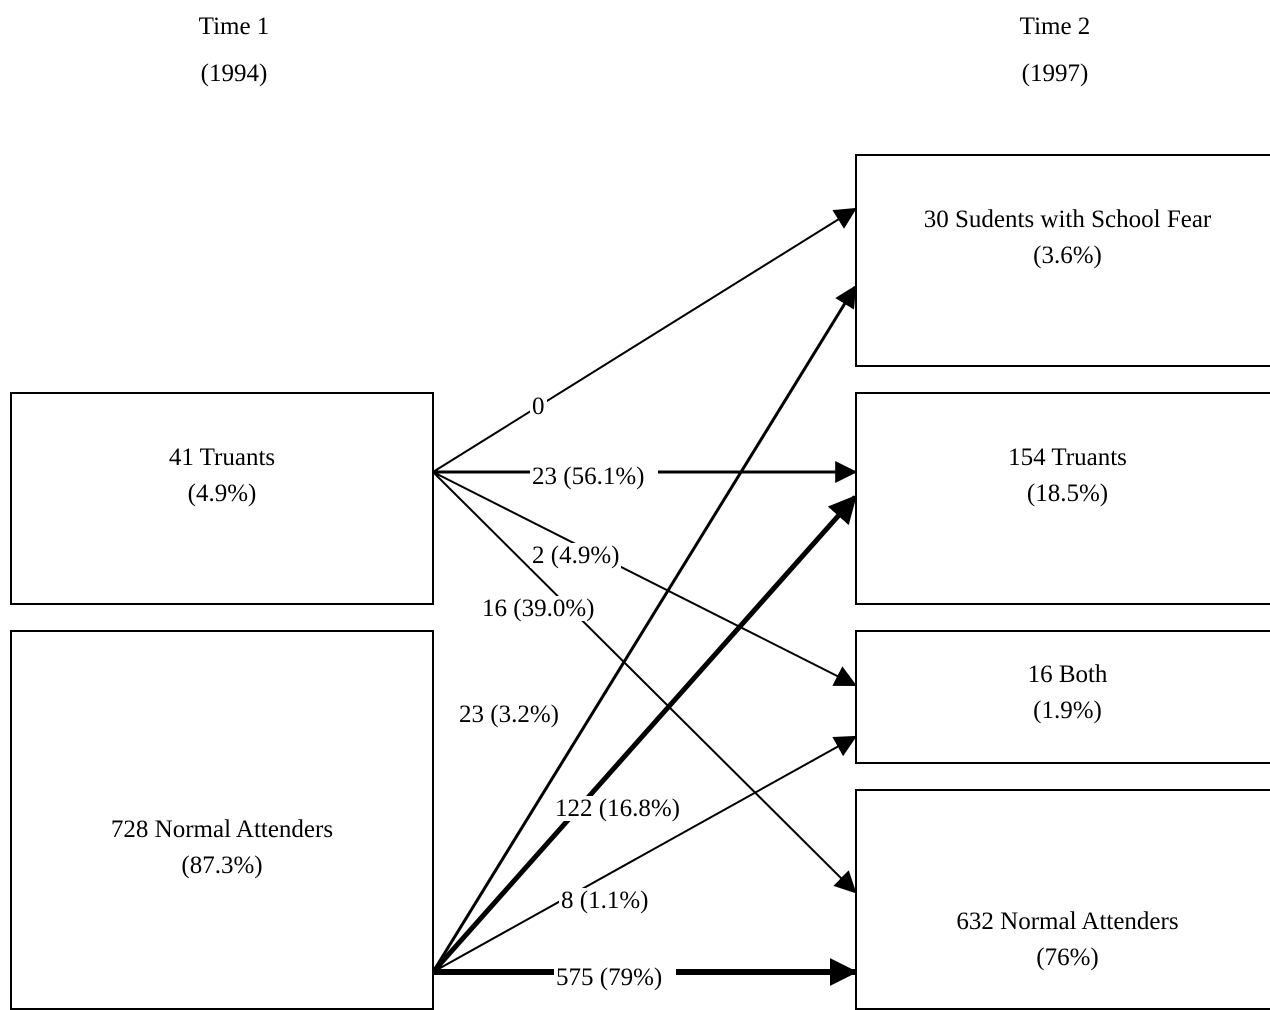 This screenshot has width=1270, height=1010. I want to click on flow-label-truants-to-normal: 16 (39.0%), so click(538, 608).